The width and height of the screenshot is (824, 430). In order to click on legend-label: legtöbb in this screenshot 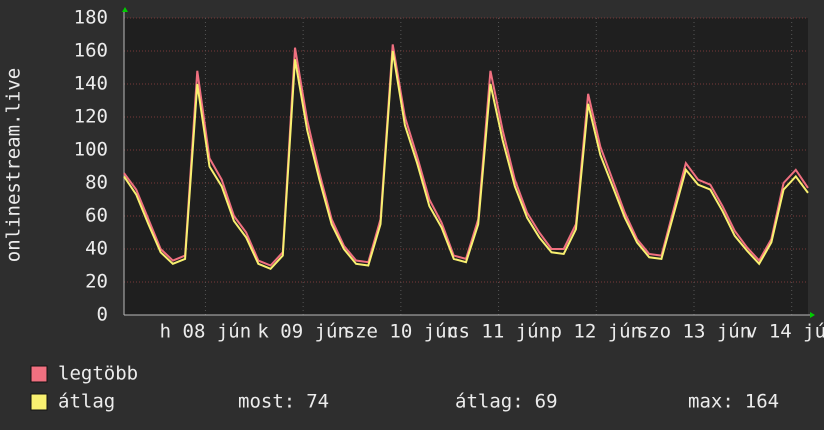, I will do `click(98, 374)`.